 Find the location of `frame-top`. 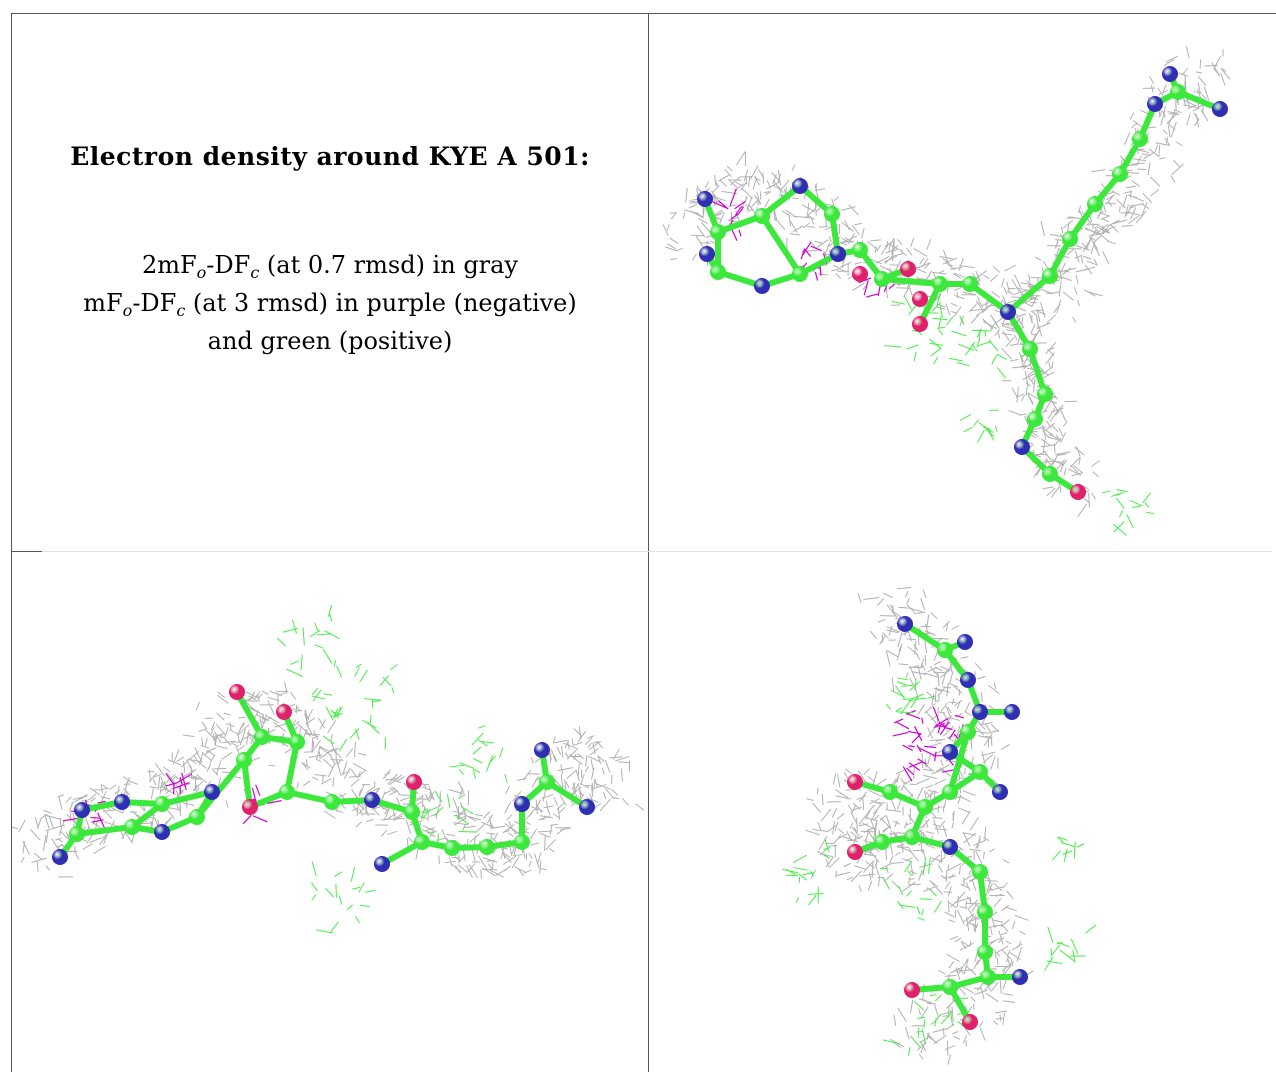

frame-top is located at coordinates (644, 13).